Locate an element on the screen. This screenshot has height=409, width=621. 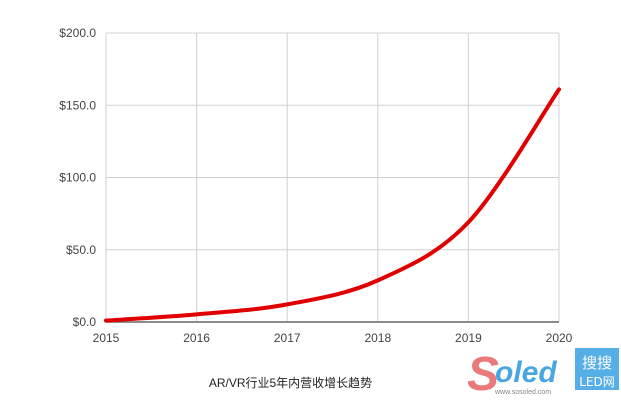
x-tick-label: 2016 is located at coordinates (196, 338).